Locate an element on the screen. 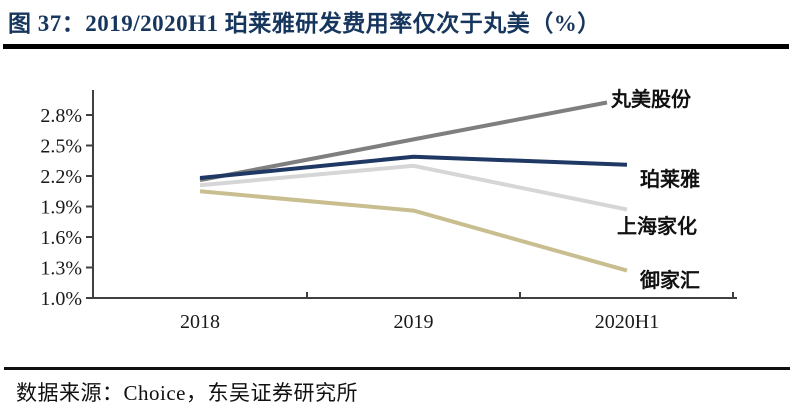 This screenshot has height=414, width=794. y-axis-tick-label: 1.6% is located at coordinates (61, 238).